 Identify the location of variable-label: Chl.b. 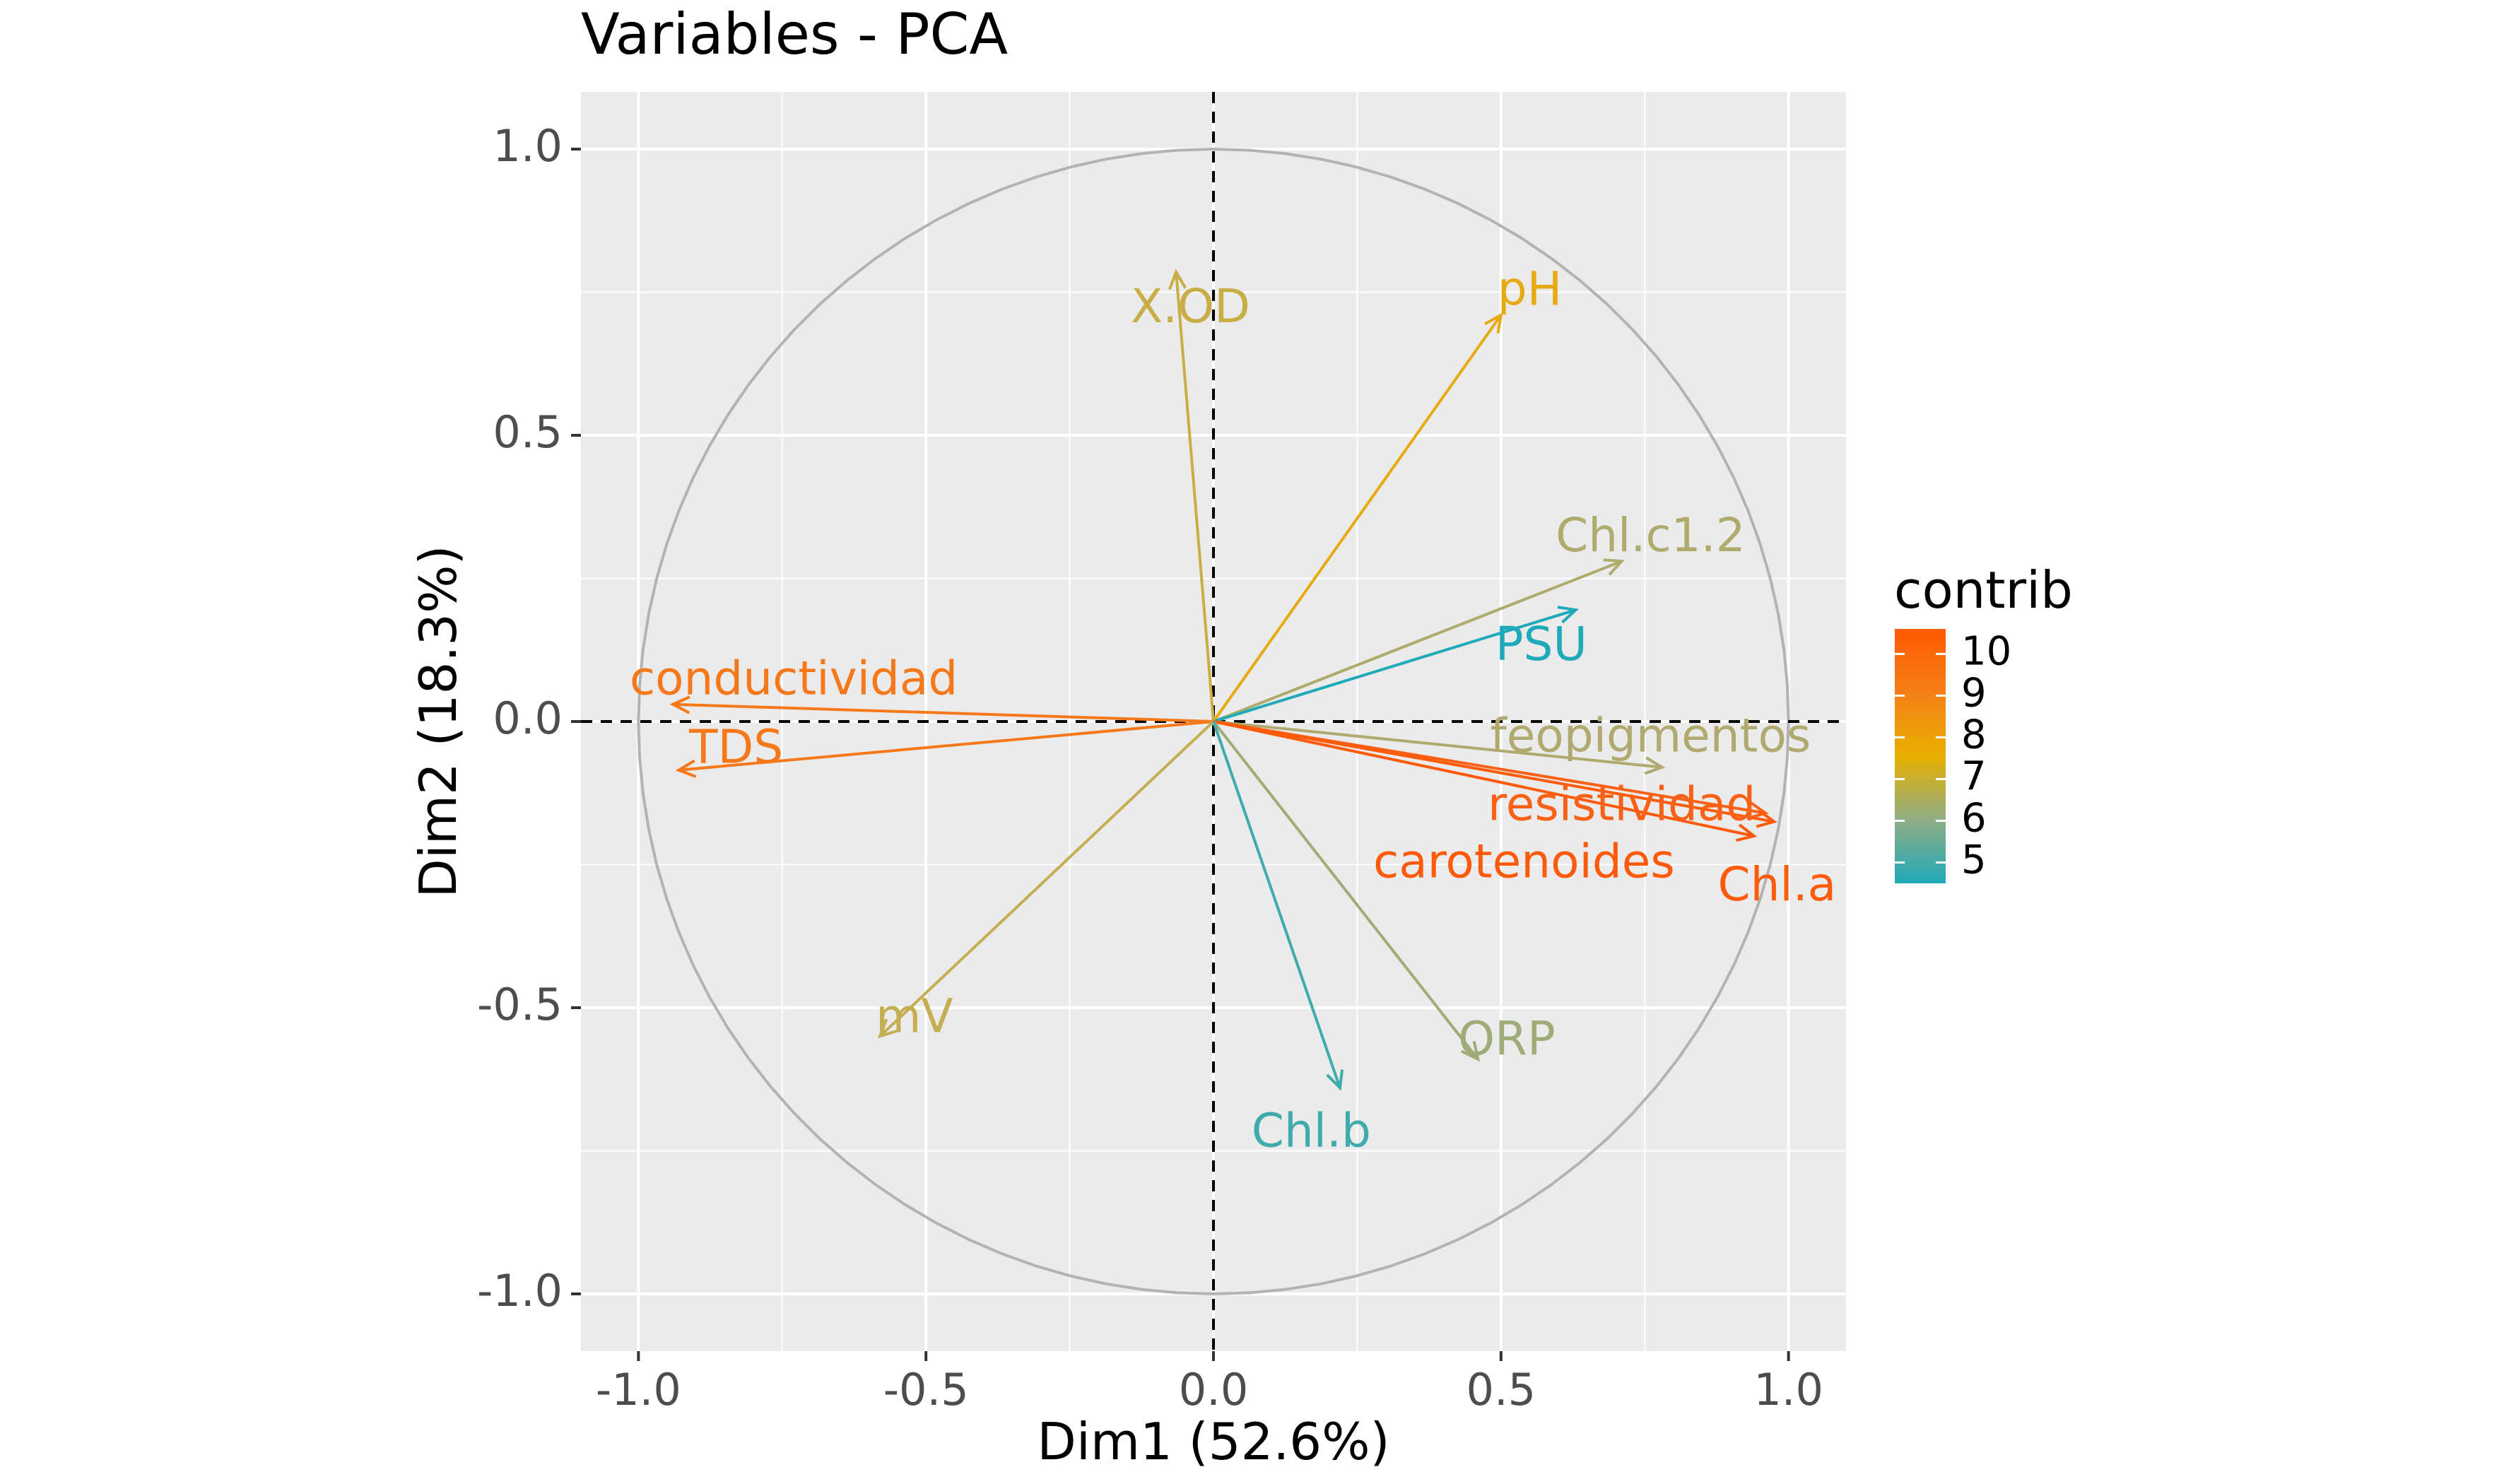
(1311, 1130).